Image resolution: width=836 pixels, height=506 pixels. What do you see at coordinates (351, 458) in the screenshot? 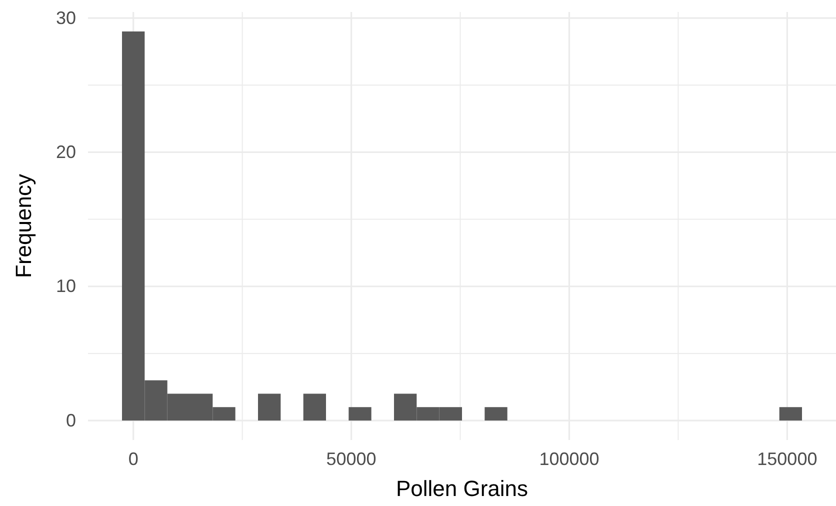
I see `x-tick-label: 50000` at bounding box center [351, 458].